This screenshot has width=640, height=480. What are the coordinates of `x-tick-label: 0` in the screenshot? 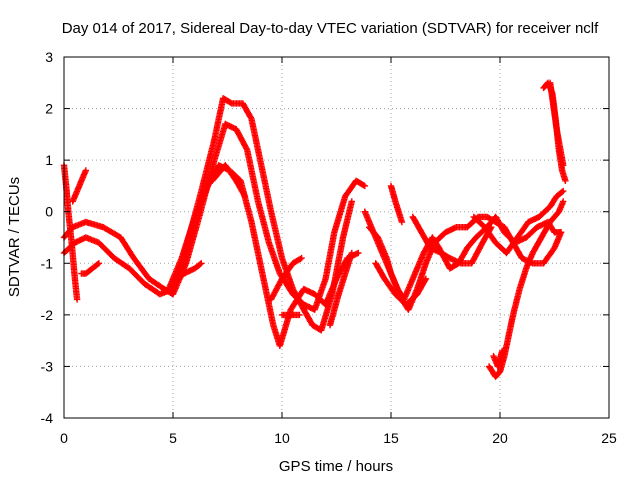 It's located at (64, 438).